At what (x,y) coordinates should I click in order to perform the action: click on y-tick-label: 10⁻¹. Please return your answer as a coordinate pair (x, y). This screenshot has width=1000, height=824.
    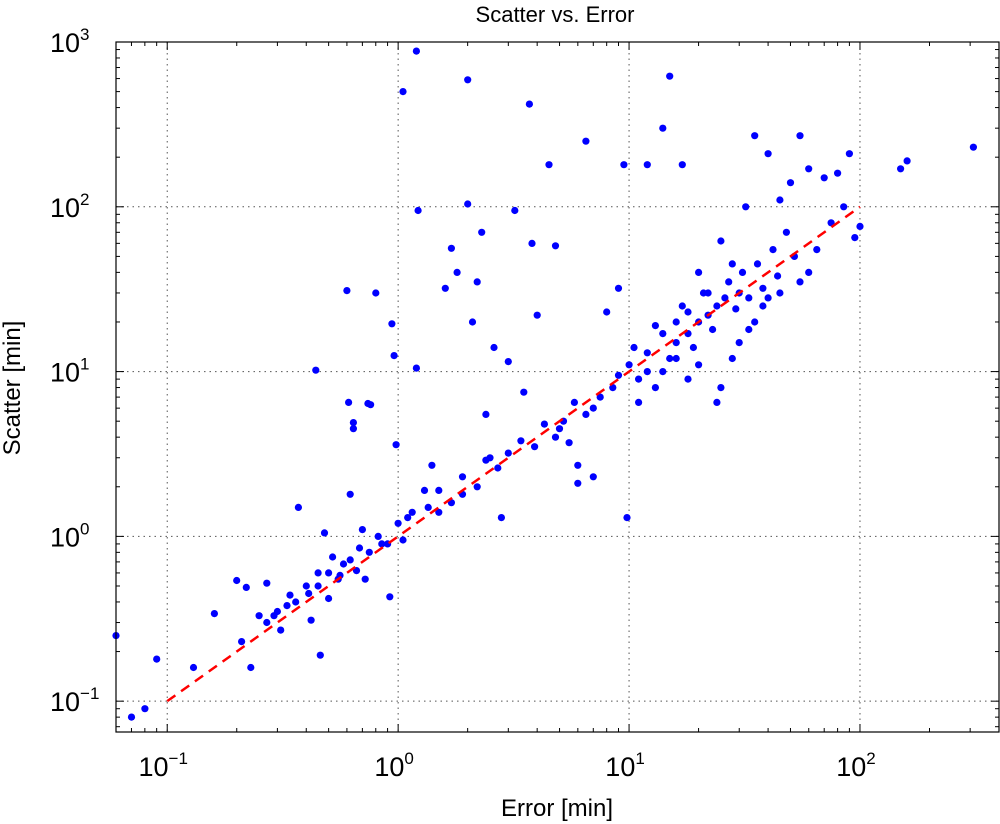
    Looking at the image, I should click on (74, 700).